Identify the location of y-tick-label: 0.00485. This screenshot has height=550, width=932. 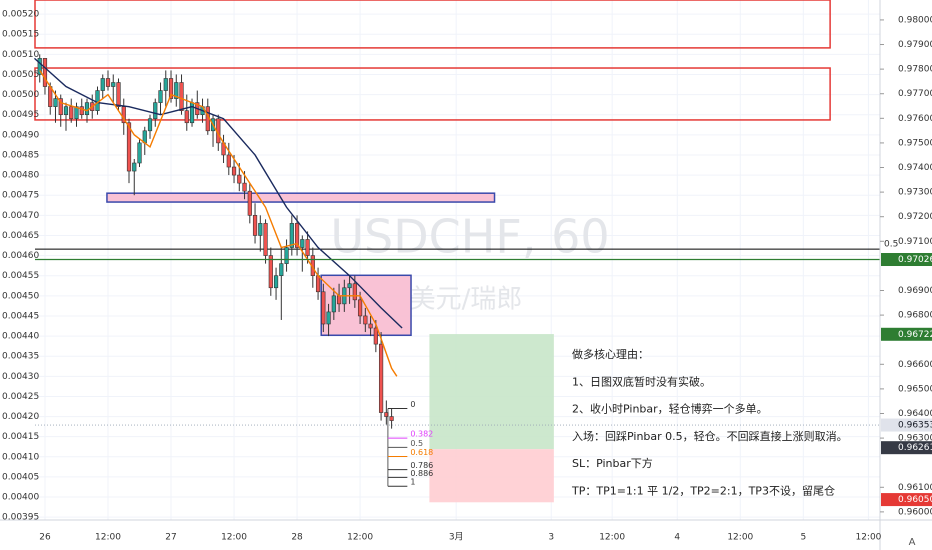
(20, 155).